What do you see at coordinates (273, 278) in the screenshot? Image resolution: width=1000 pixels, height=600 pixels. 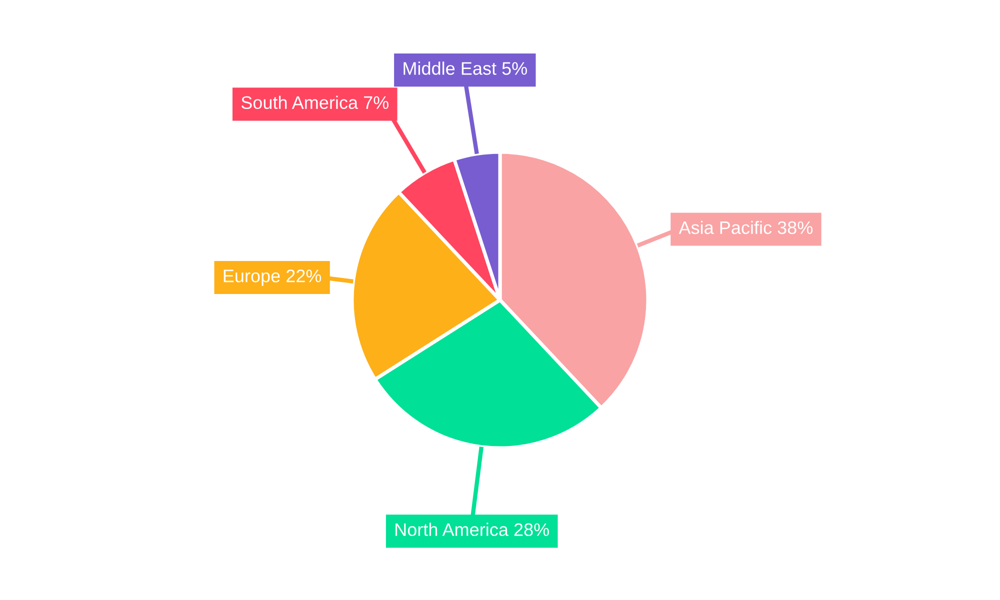 I see `slice-label: Europe 22%` at bounding box center [273, 278].